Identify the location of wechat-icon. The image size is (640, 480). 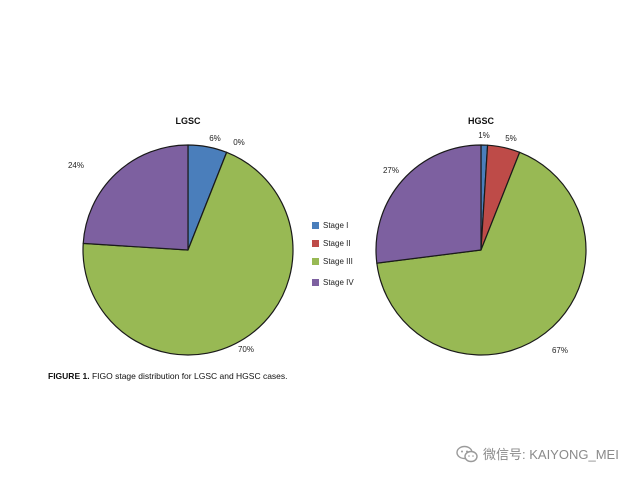
(467, 453).